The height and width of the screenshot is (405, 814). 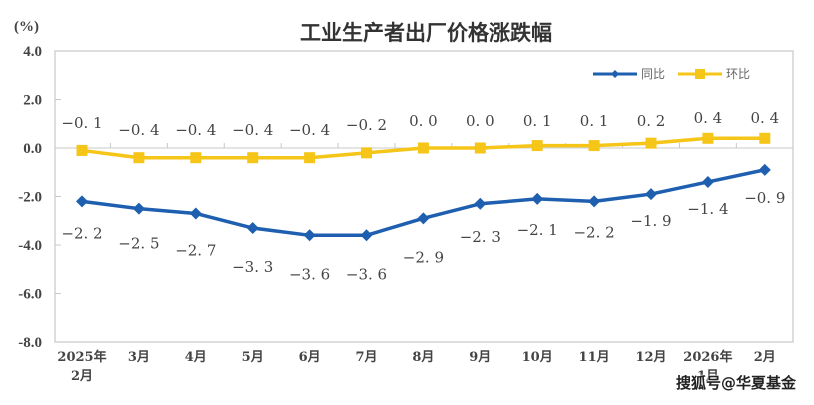 What do you see at coordinates (650, 221) in the screenshot?
I see `data-label: −1. 9` at bounding box center [650, 221].